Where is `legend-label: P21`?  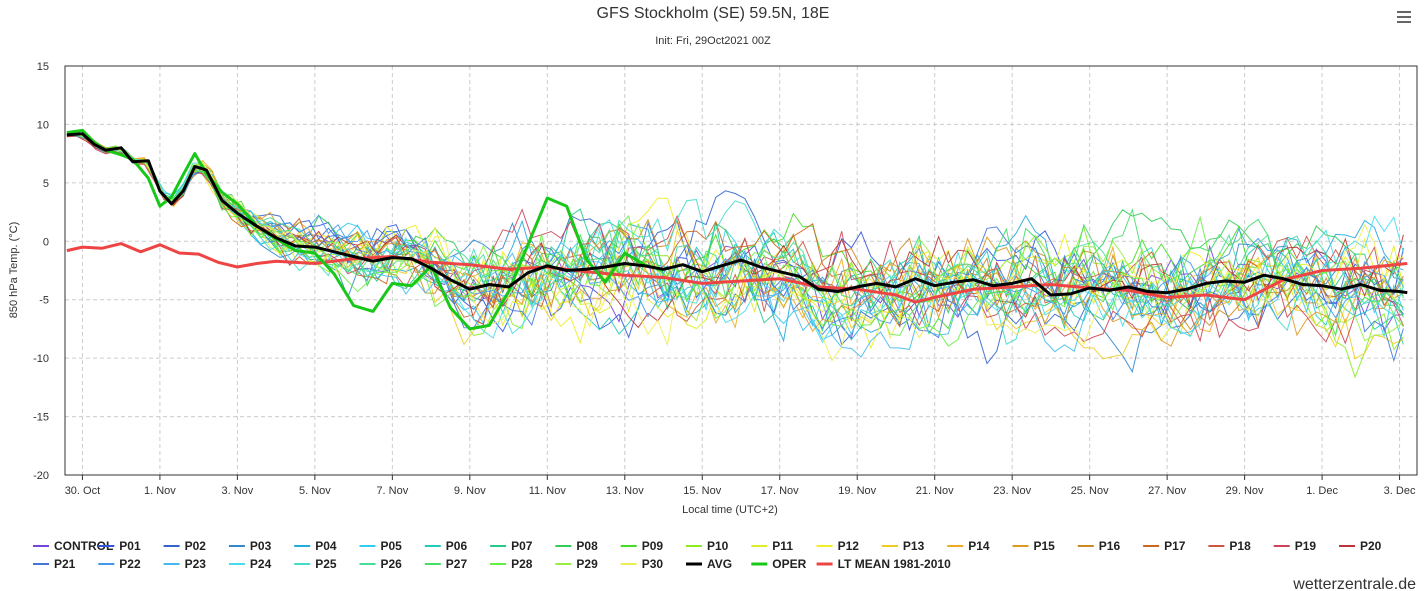 legend-label: P21 is located at coordinates (65, 564).